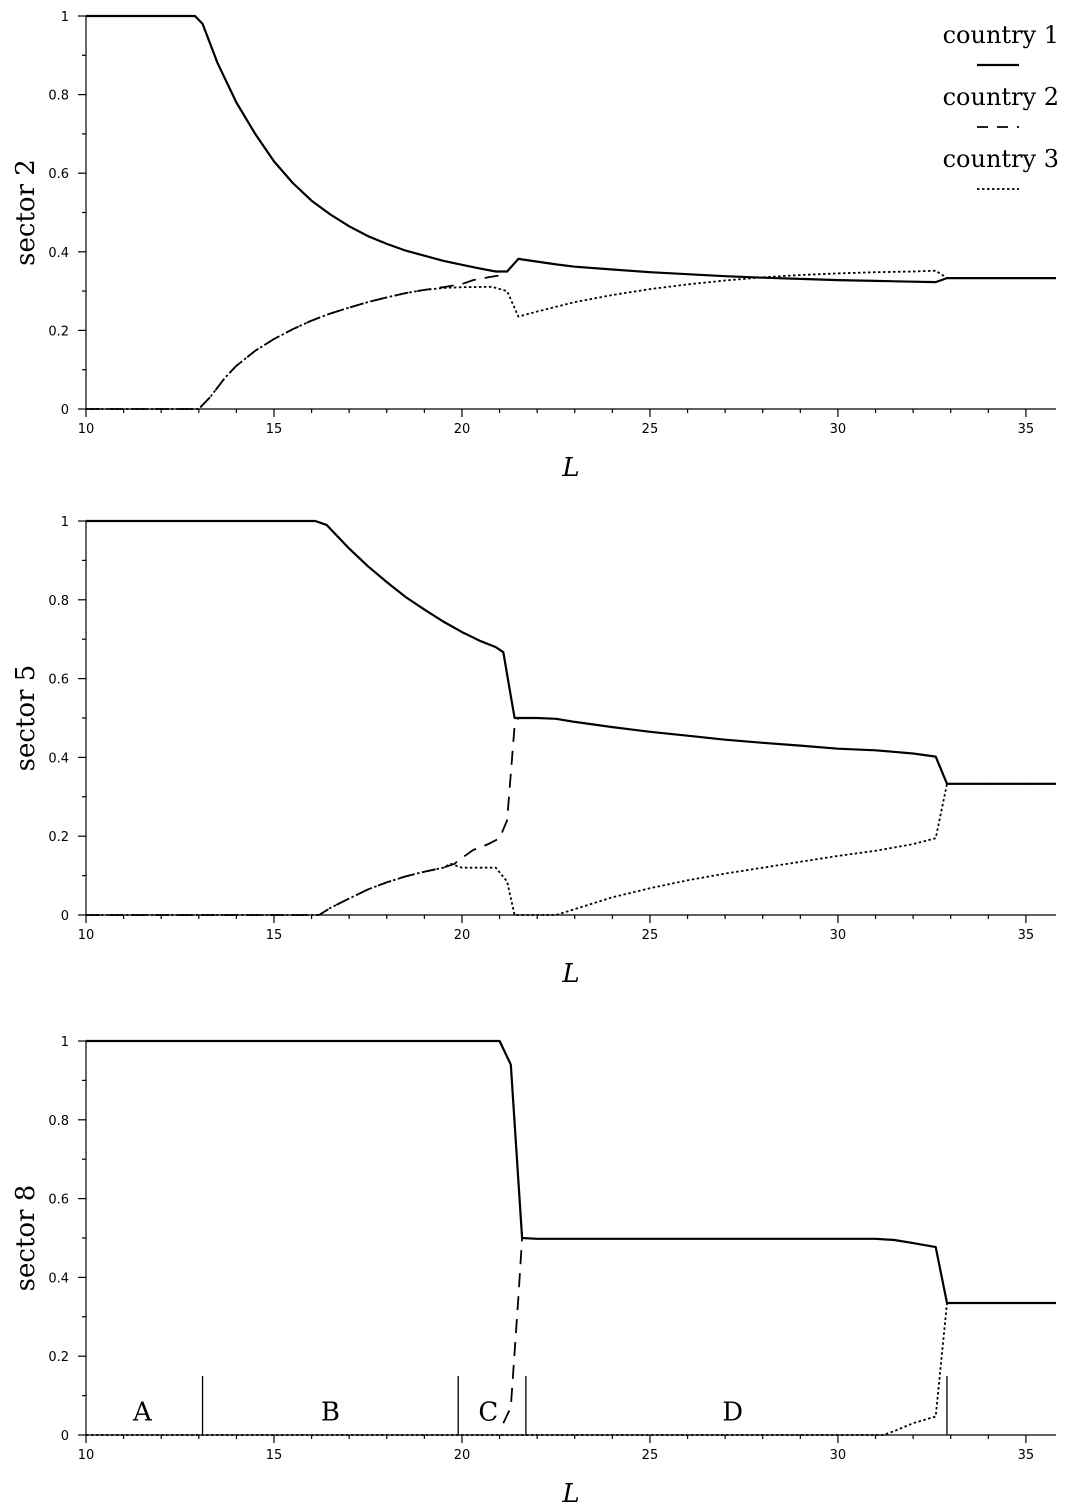 The image size is (1065, 1504). Describe the element at coordinates (330, 1412) in the screenshot. I see `region-label: B` at that location.